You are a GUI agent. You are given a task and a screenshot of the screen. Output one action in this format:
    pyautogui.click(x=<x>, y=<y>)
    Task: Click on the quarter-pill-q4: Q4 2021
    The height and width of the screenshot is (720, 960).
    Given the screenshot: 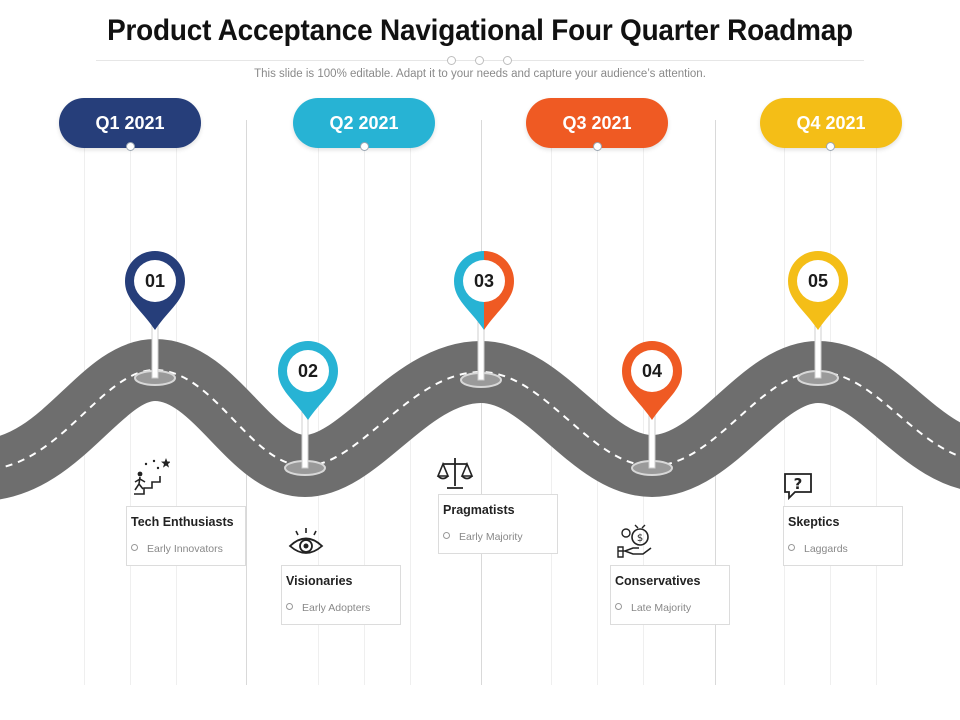 What is the action you would take?
    pyautogui.click(x=831, y=123)
    